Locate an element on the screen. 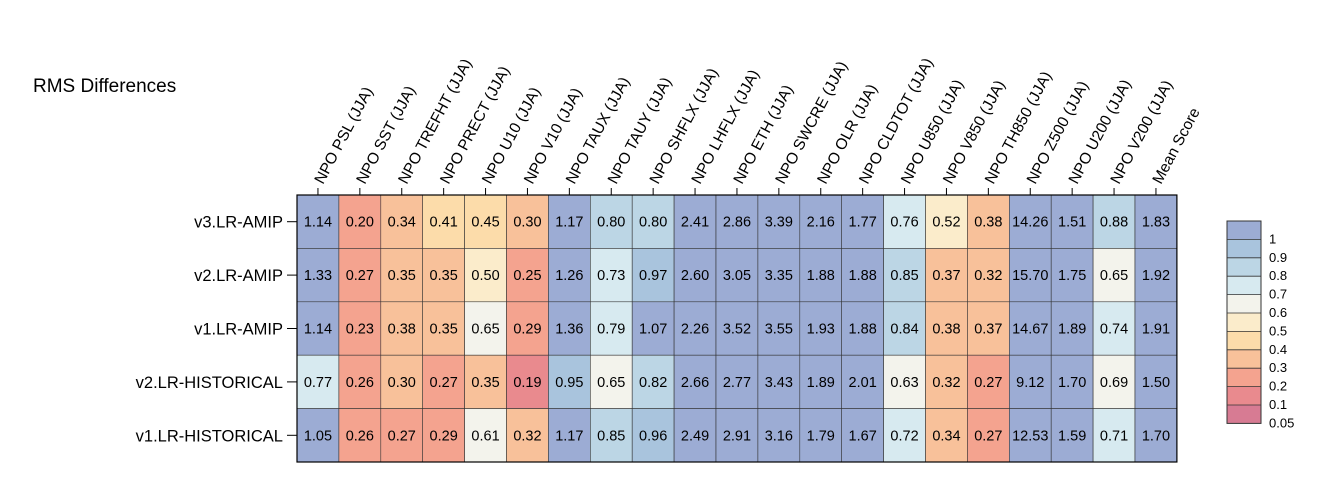 This screenshot has width=1329, height=482. cell-value: 1.79 is located at coordinates (821, 436).